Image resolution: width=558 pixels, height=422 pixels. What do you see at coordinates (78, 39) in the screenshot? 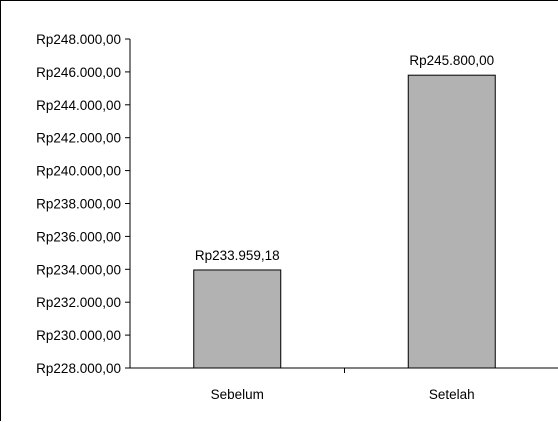
I see `y-tick-label: Rp248.000,00` at bounding box center [78, 39].